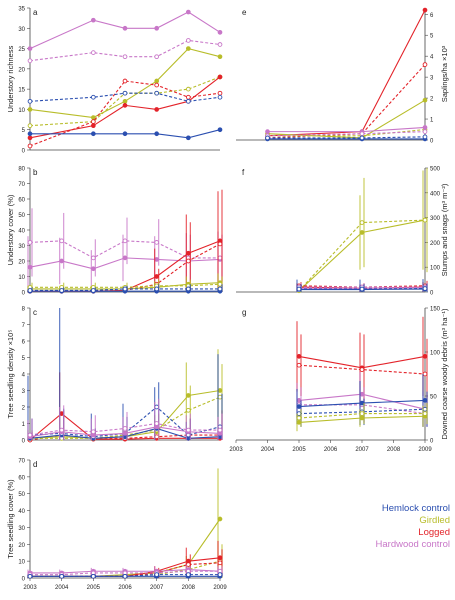 The image size is (455, 600). I want to click on panel-label: e, so click(244, 12).